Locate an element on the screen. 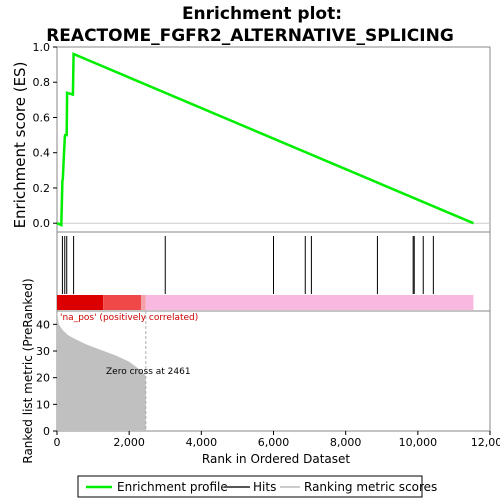 The height and width of the screenshot is (500, 500). es-y-tick-label: 1.0 is located at coordinates (42, 47).